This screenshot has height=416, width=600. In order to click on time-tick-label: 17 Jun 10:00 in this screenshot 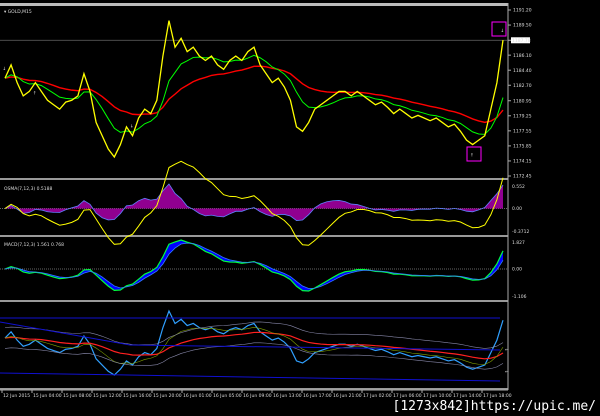, I will do `click(437, 396)`.